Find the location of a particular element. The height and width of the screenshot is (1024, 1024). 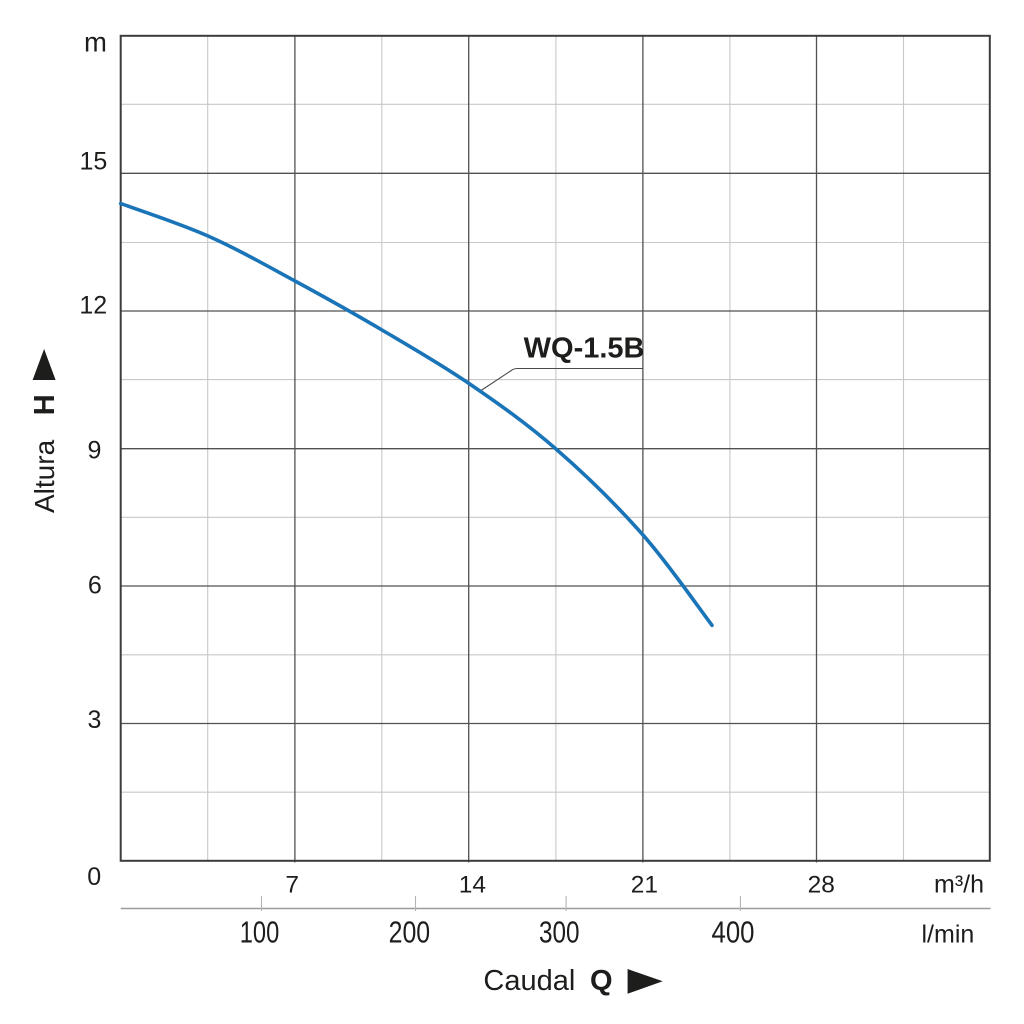

svg-text: Q is located at coordinates (601, 981).